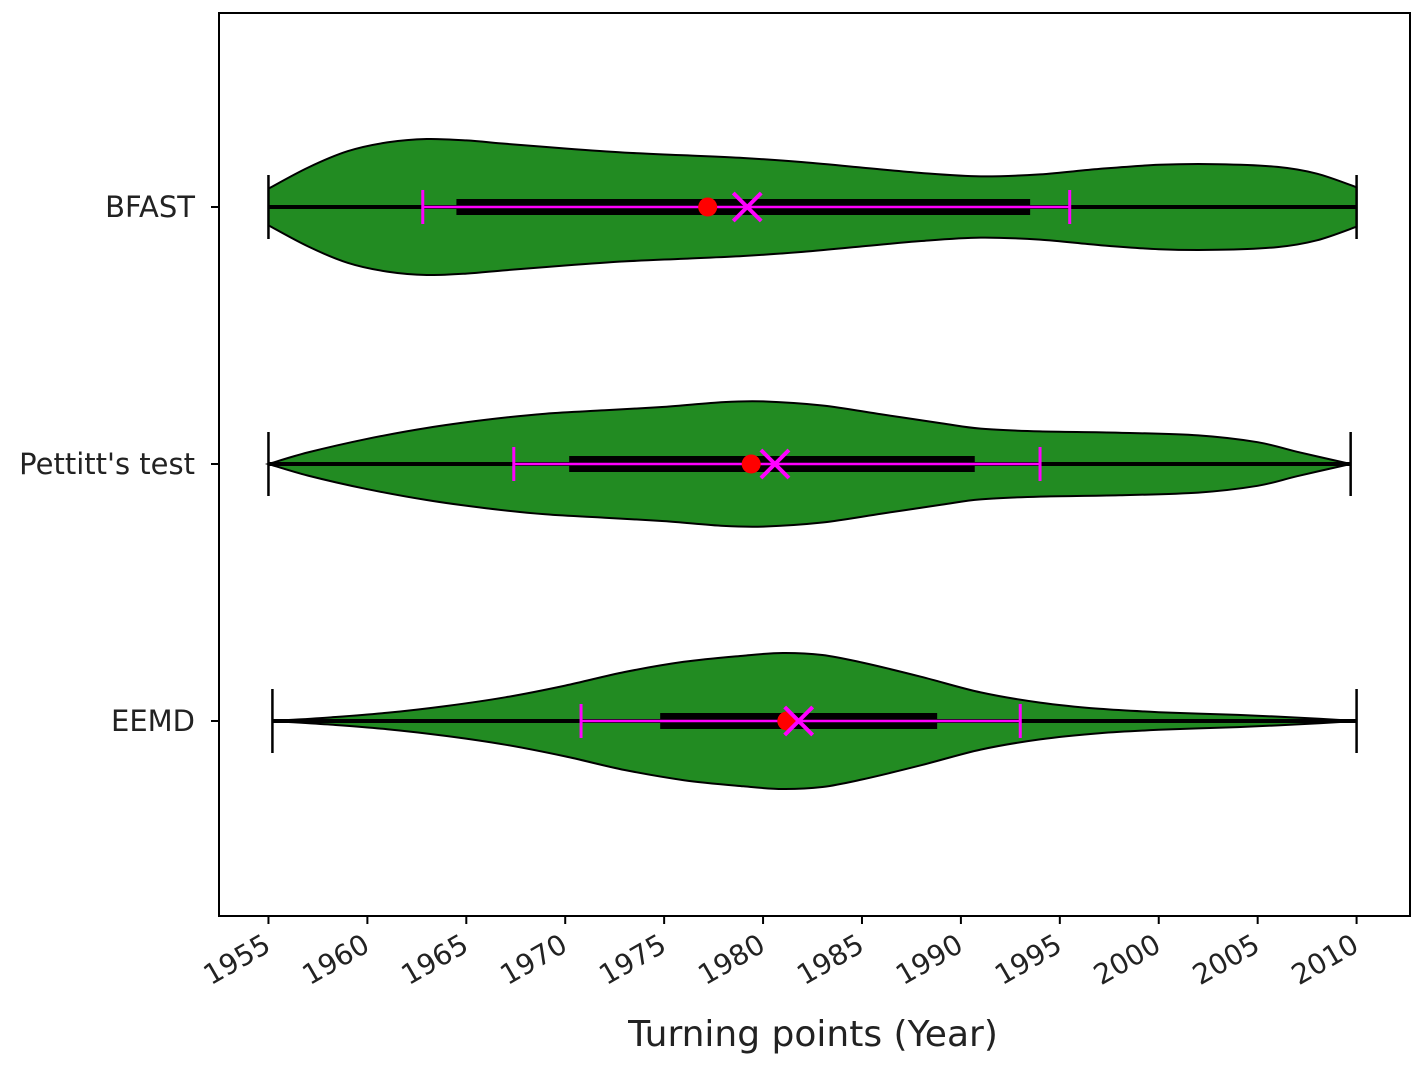  I want to click on x-tick-label: 1960, so click(336, 959).